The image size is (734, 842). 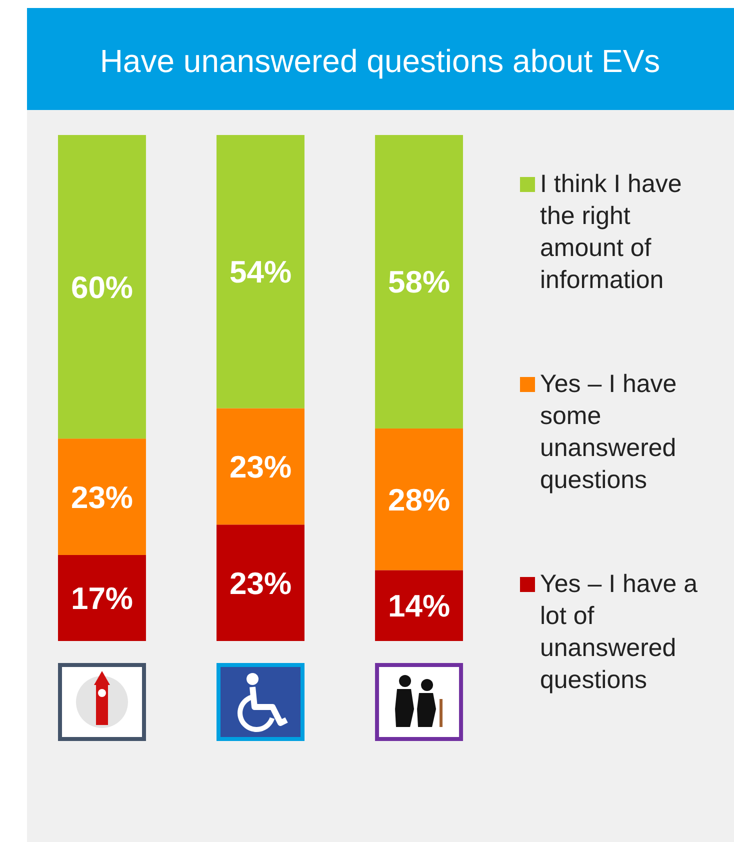 I want to click on legend-label: Yes – I have some unanswered questions, so click(x=608, y=432).